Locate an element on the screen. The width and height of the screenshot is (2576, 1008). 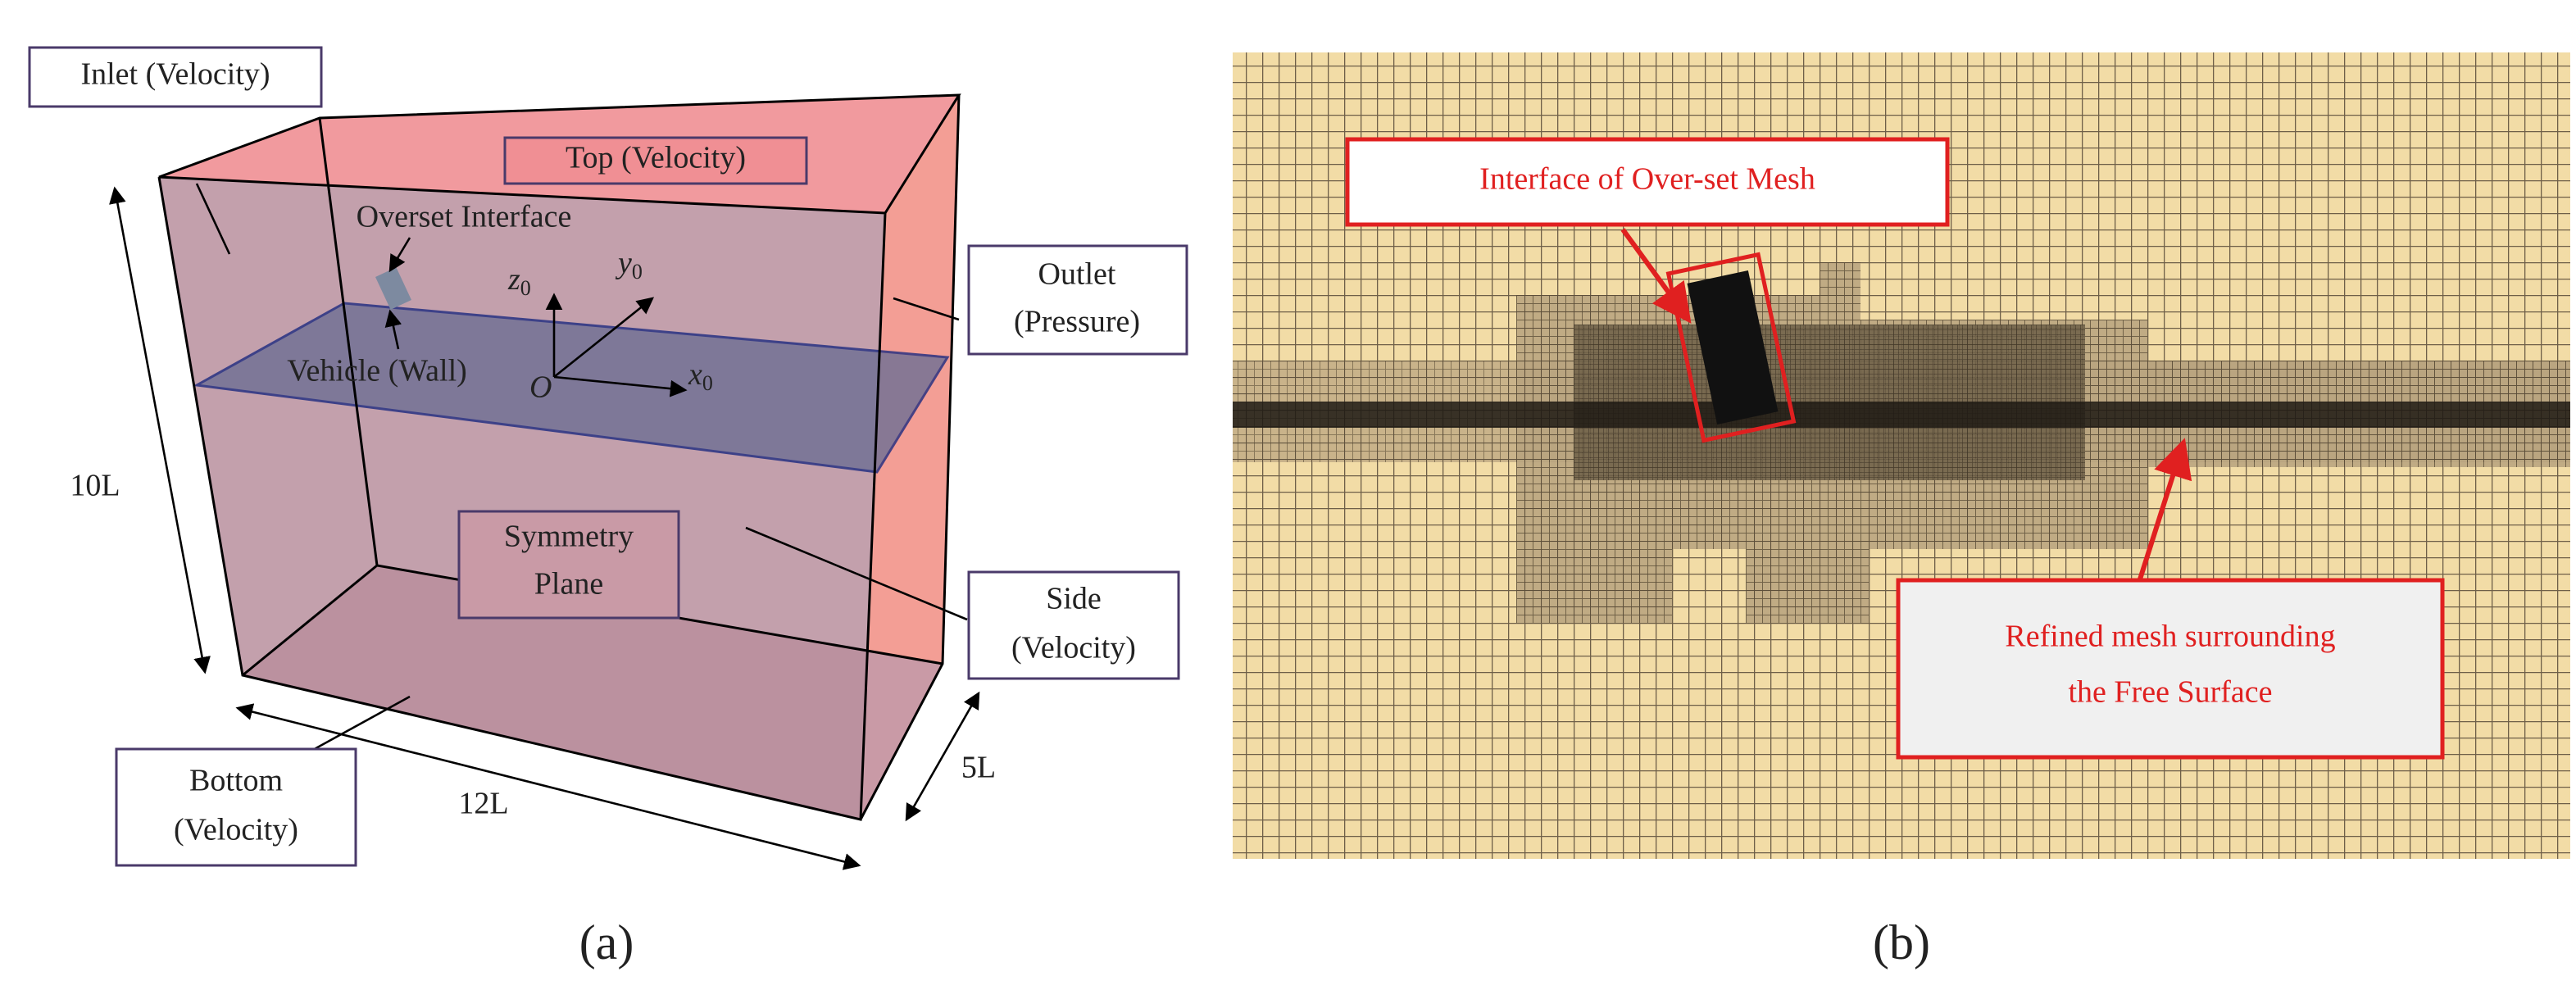
symmetry-label: Symmetry is located at coordinates (569, 537).